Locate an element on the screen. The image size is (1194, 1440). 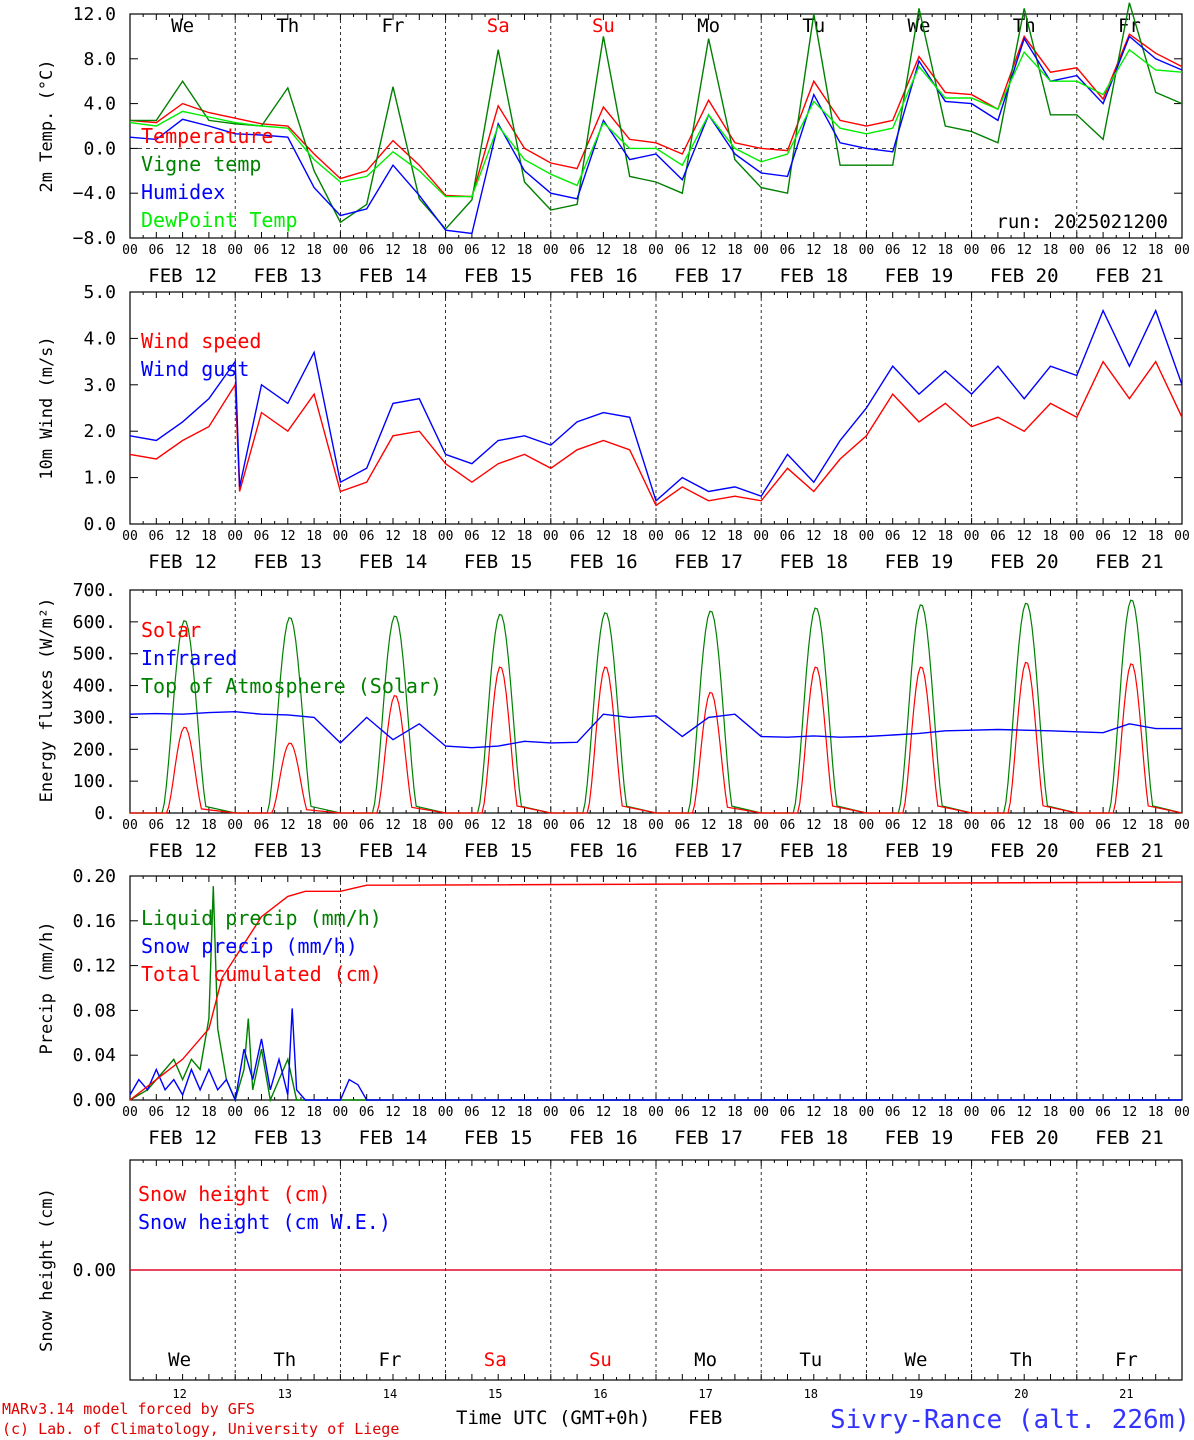
y-axis-label: Energy fluxes (W/m²) is located at coordinates (47, 700).